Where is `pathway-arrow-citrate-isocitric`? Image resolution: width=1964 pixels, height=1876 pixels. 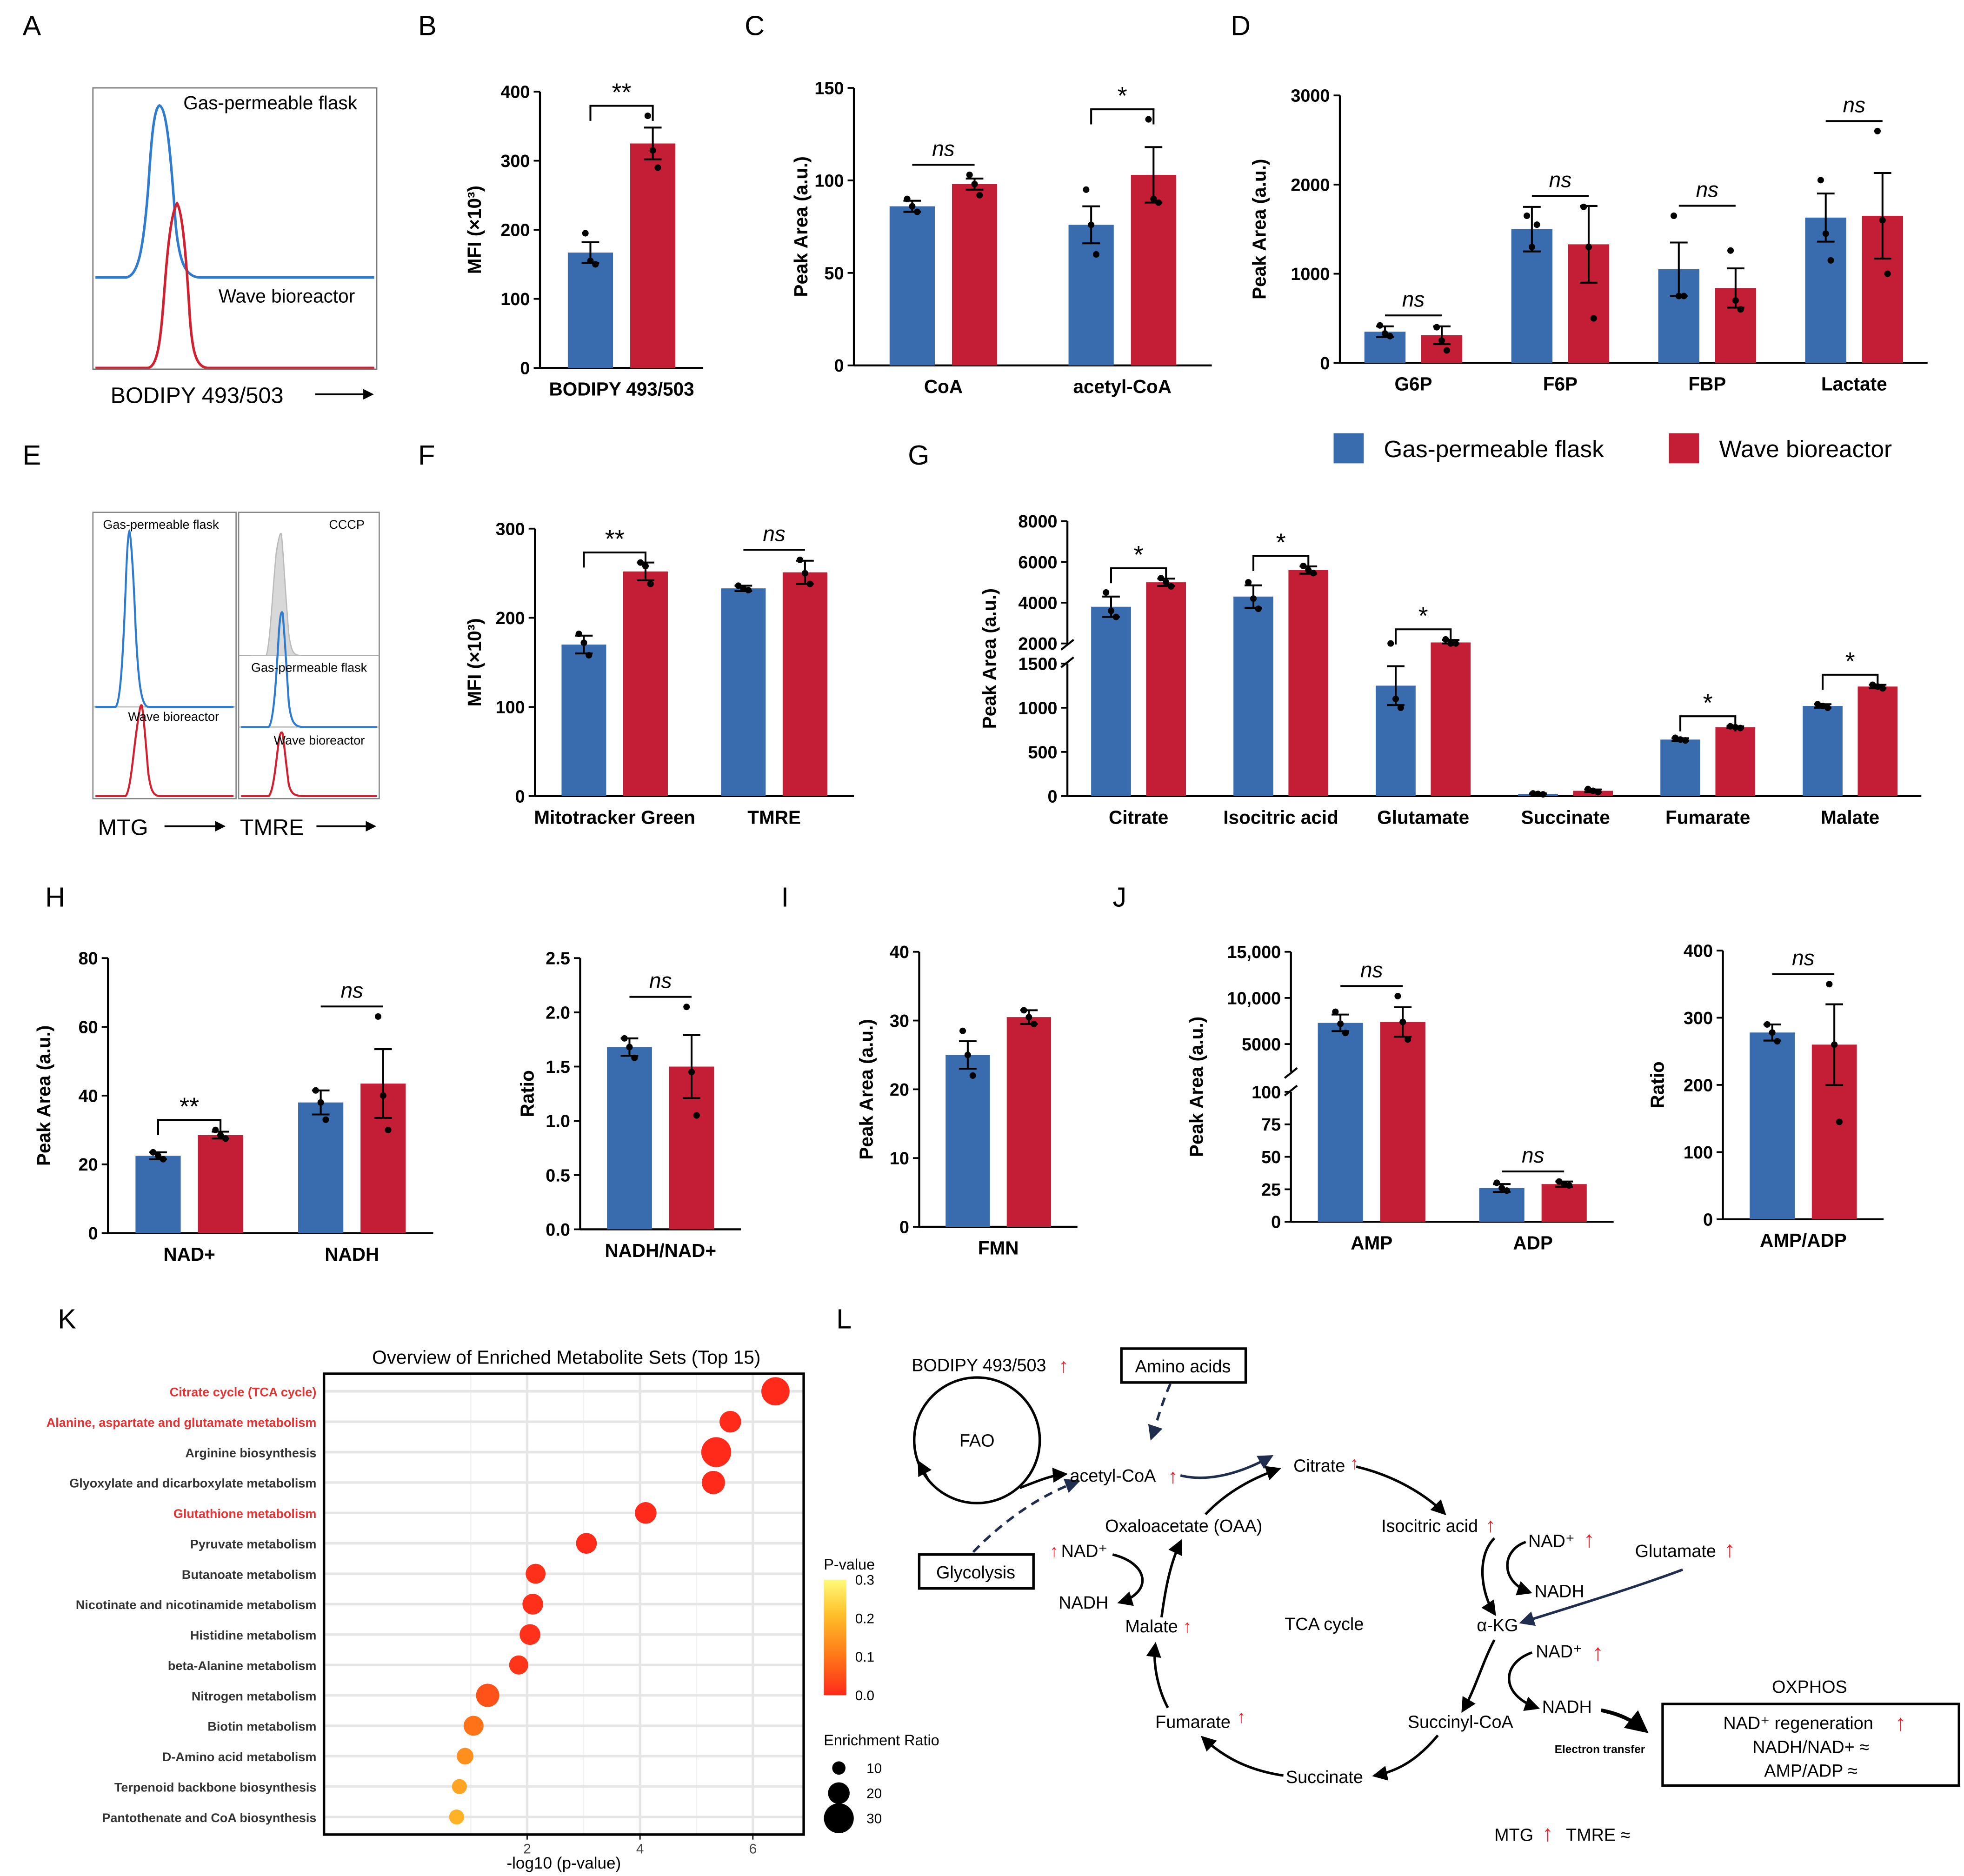
pathway-arrow-citrate-isocitric is located at coordinates (1401, 1490).